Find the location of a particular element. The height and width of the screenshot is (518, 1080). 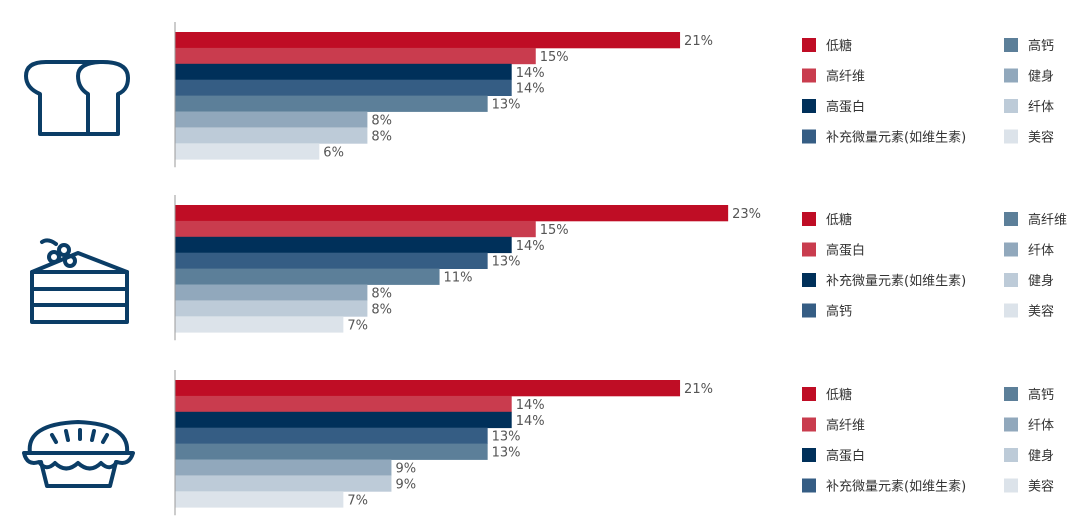

value-label: 6% is located at coordinates (333, 152).